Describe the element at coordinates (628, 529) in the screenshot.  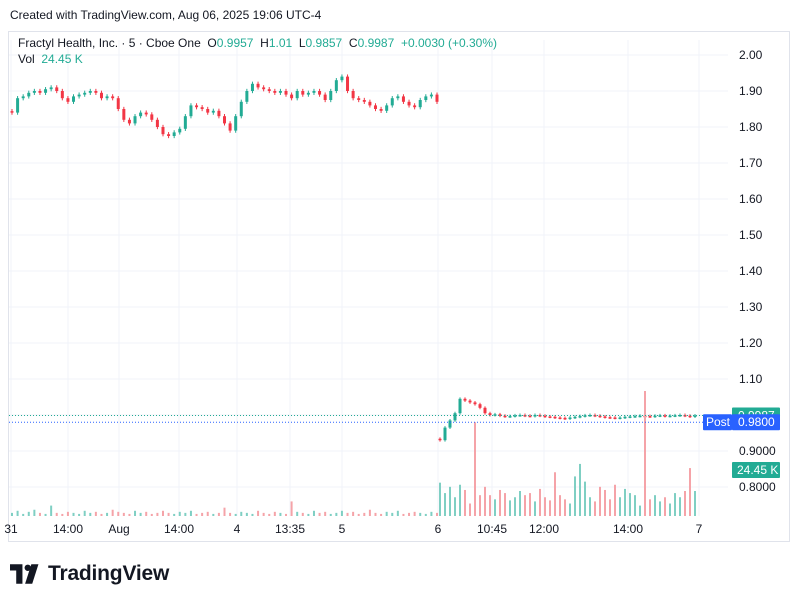
I see `x-tick-label: 14:00` at that location.